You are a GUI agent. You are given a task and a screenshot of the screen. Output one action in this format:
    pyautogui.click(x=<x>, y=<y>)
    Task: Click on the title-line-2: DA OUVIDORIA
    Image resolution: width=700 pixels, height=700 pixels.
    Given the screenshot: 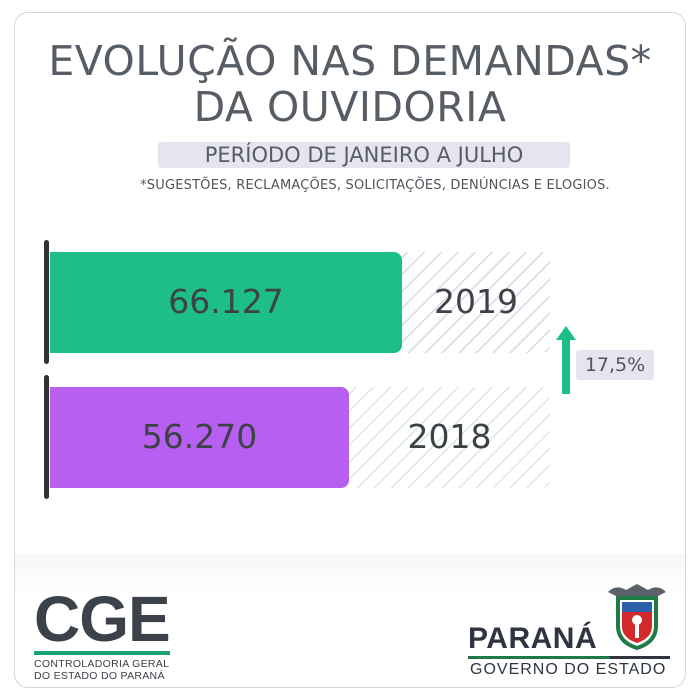 What is the action you would take?
    pyautogui.click(x=350, y=107)
    